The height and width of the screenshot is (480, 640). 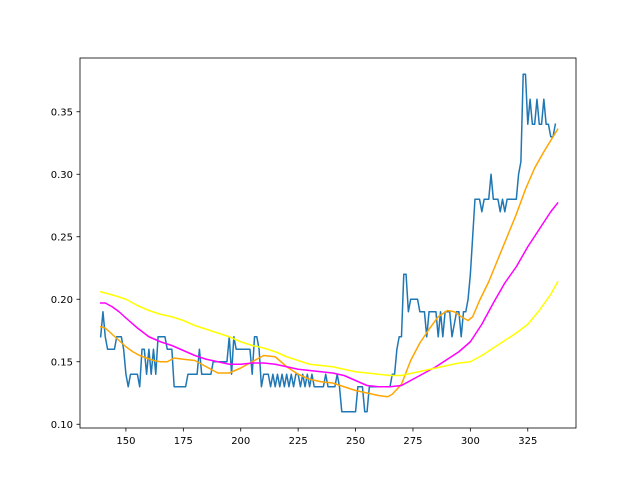 I want to click on y-tick-label: 0.15, so click(x=62, y=362).